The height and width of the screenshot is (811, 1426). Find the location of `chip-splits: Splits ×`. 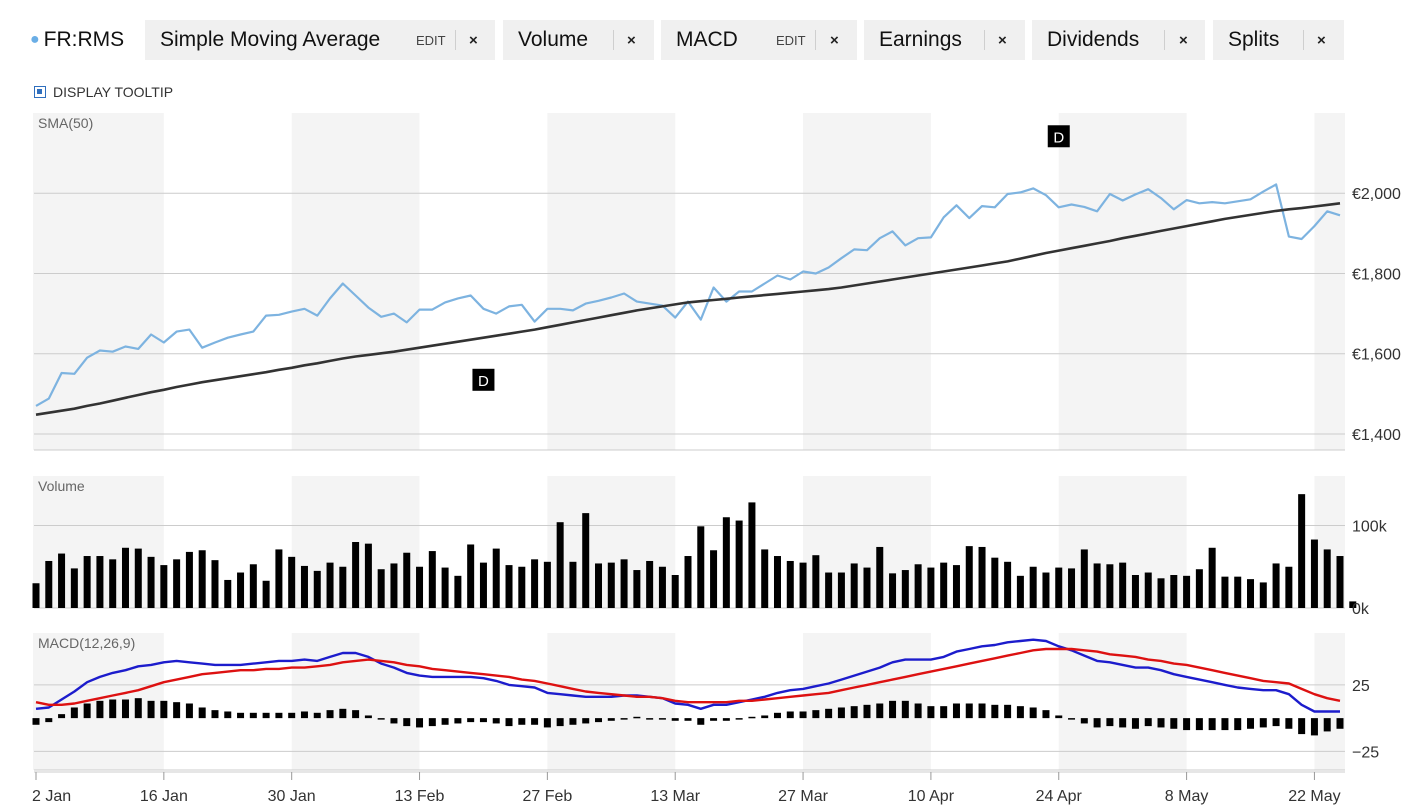

chip-splits: Splits × is located at coordinates (1278, 40).